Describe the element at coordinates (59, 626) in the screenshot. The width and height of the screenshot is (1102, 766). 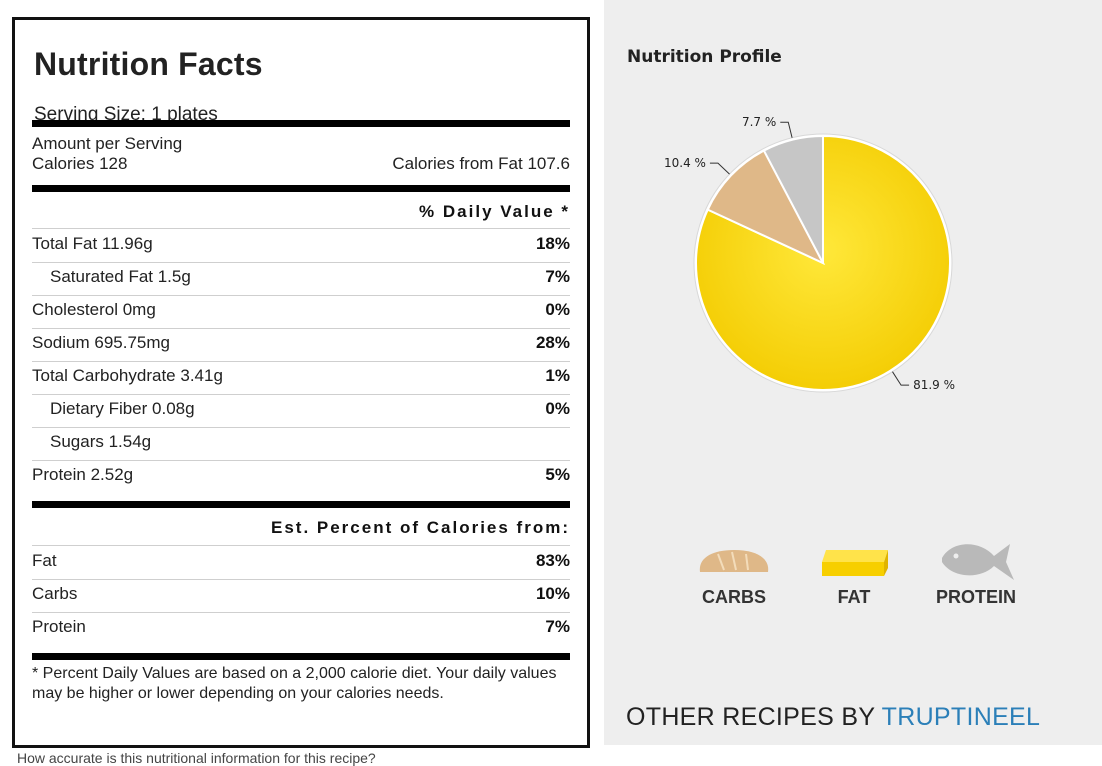
I see `calorie-source-name: Protein` at that location.